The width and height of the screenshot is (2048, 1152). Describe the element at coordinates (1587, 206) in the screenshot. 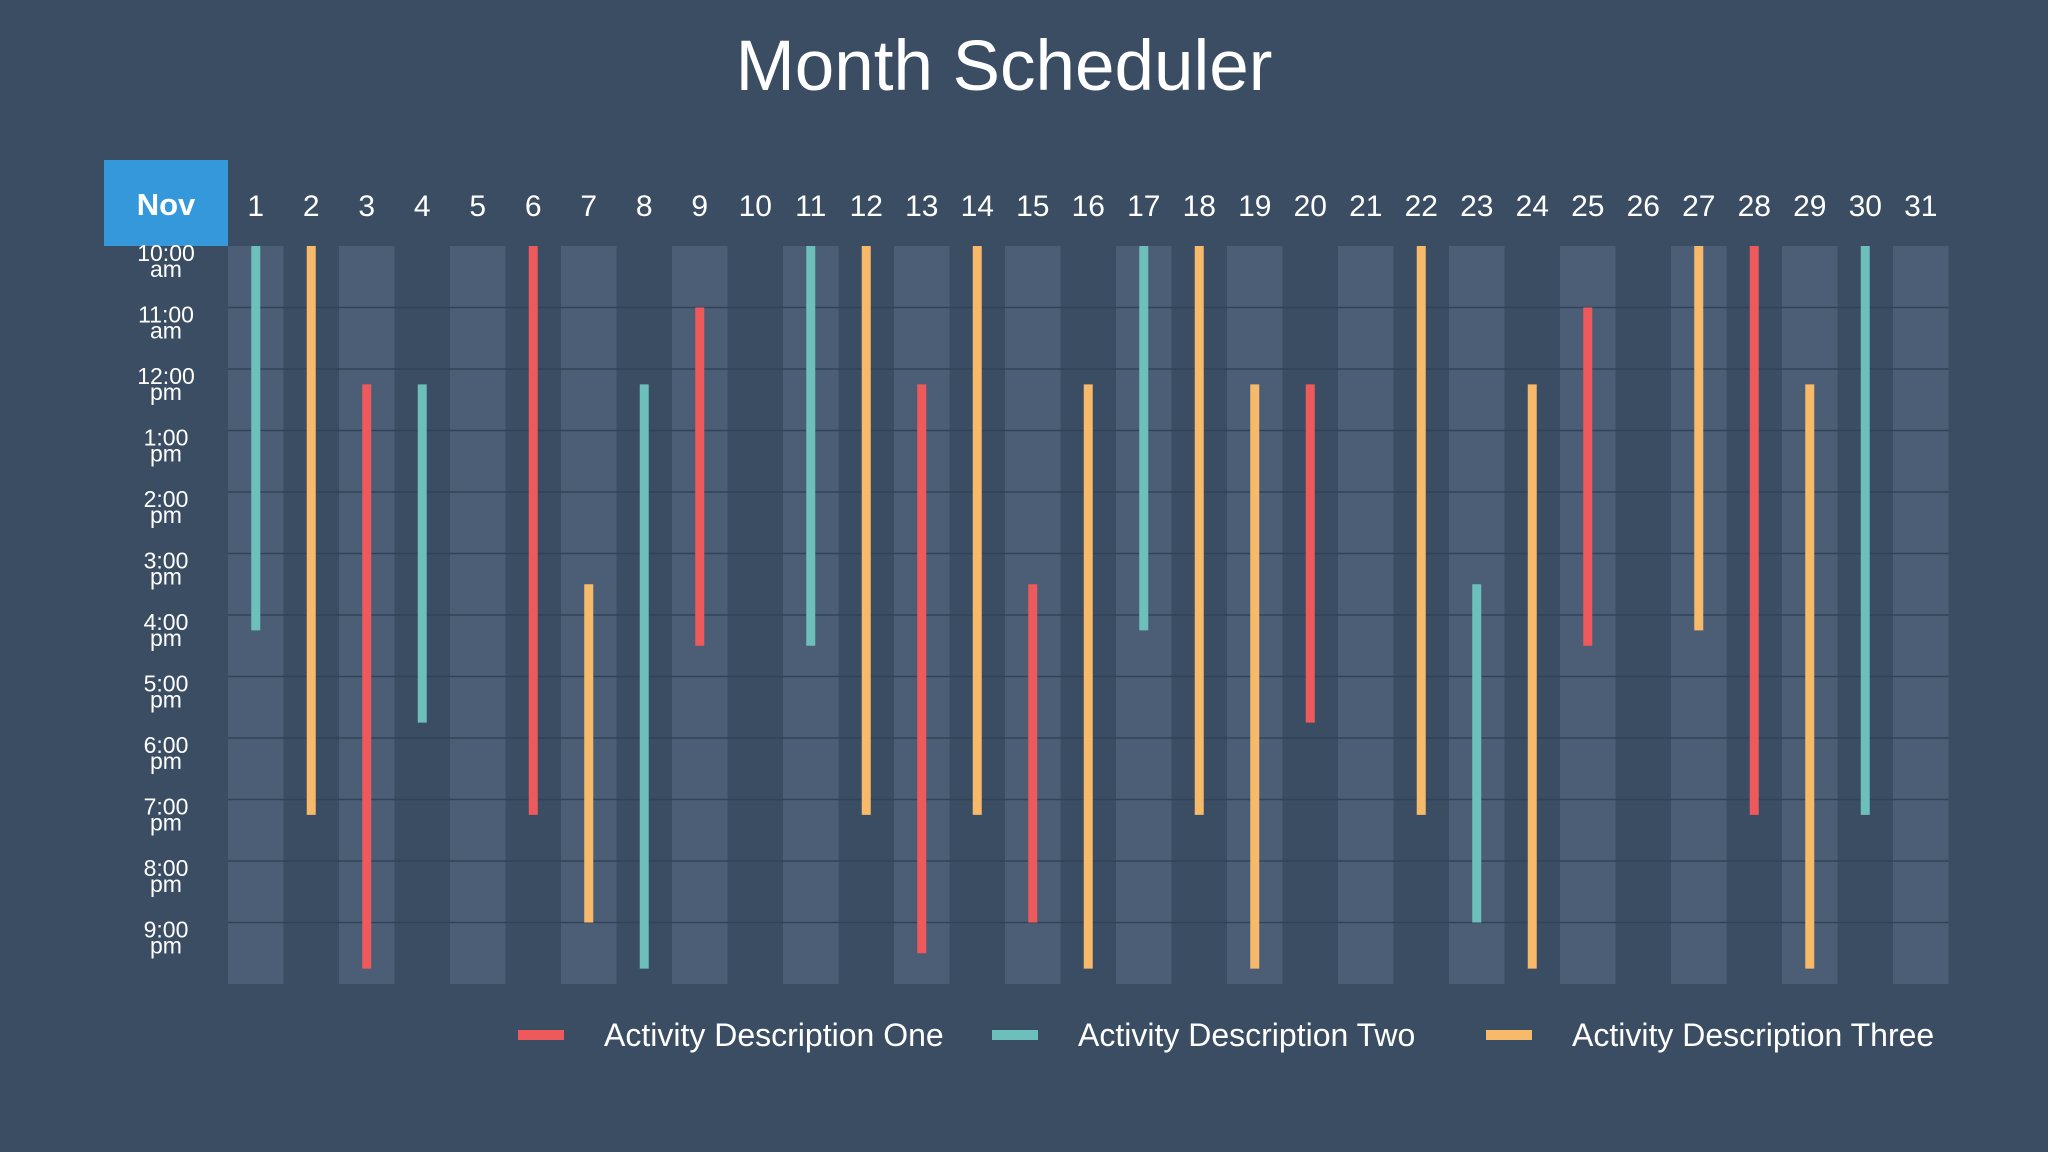

I see `day-label: 25` at that location.